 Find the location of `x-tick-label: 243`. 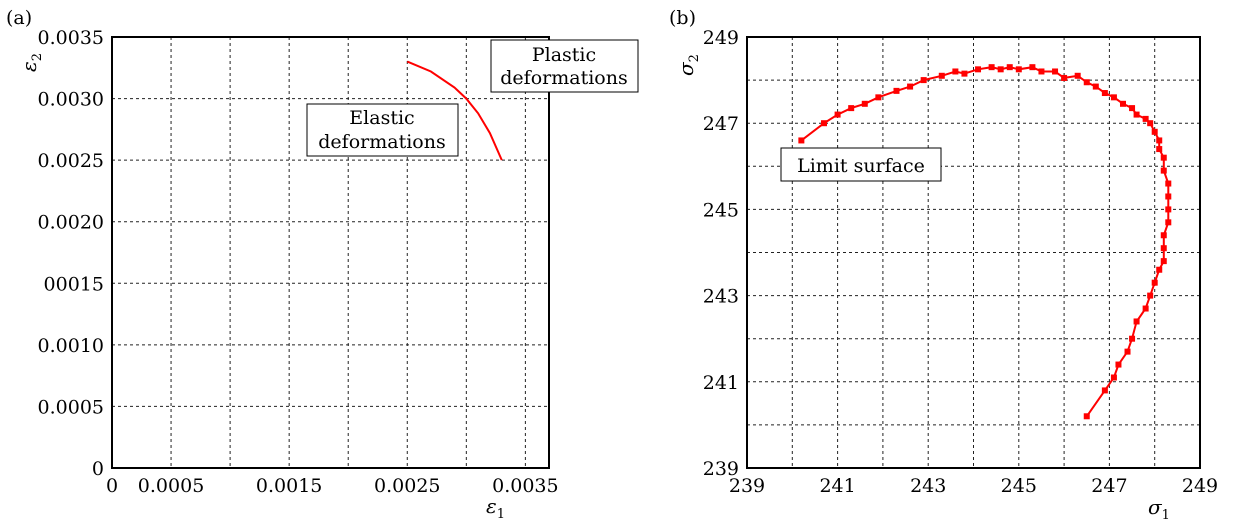

x-tick-label: 243 is located at coordinates (928, 486).